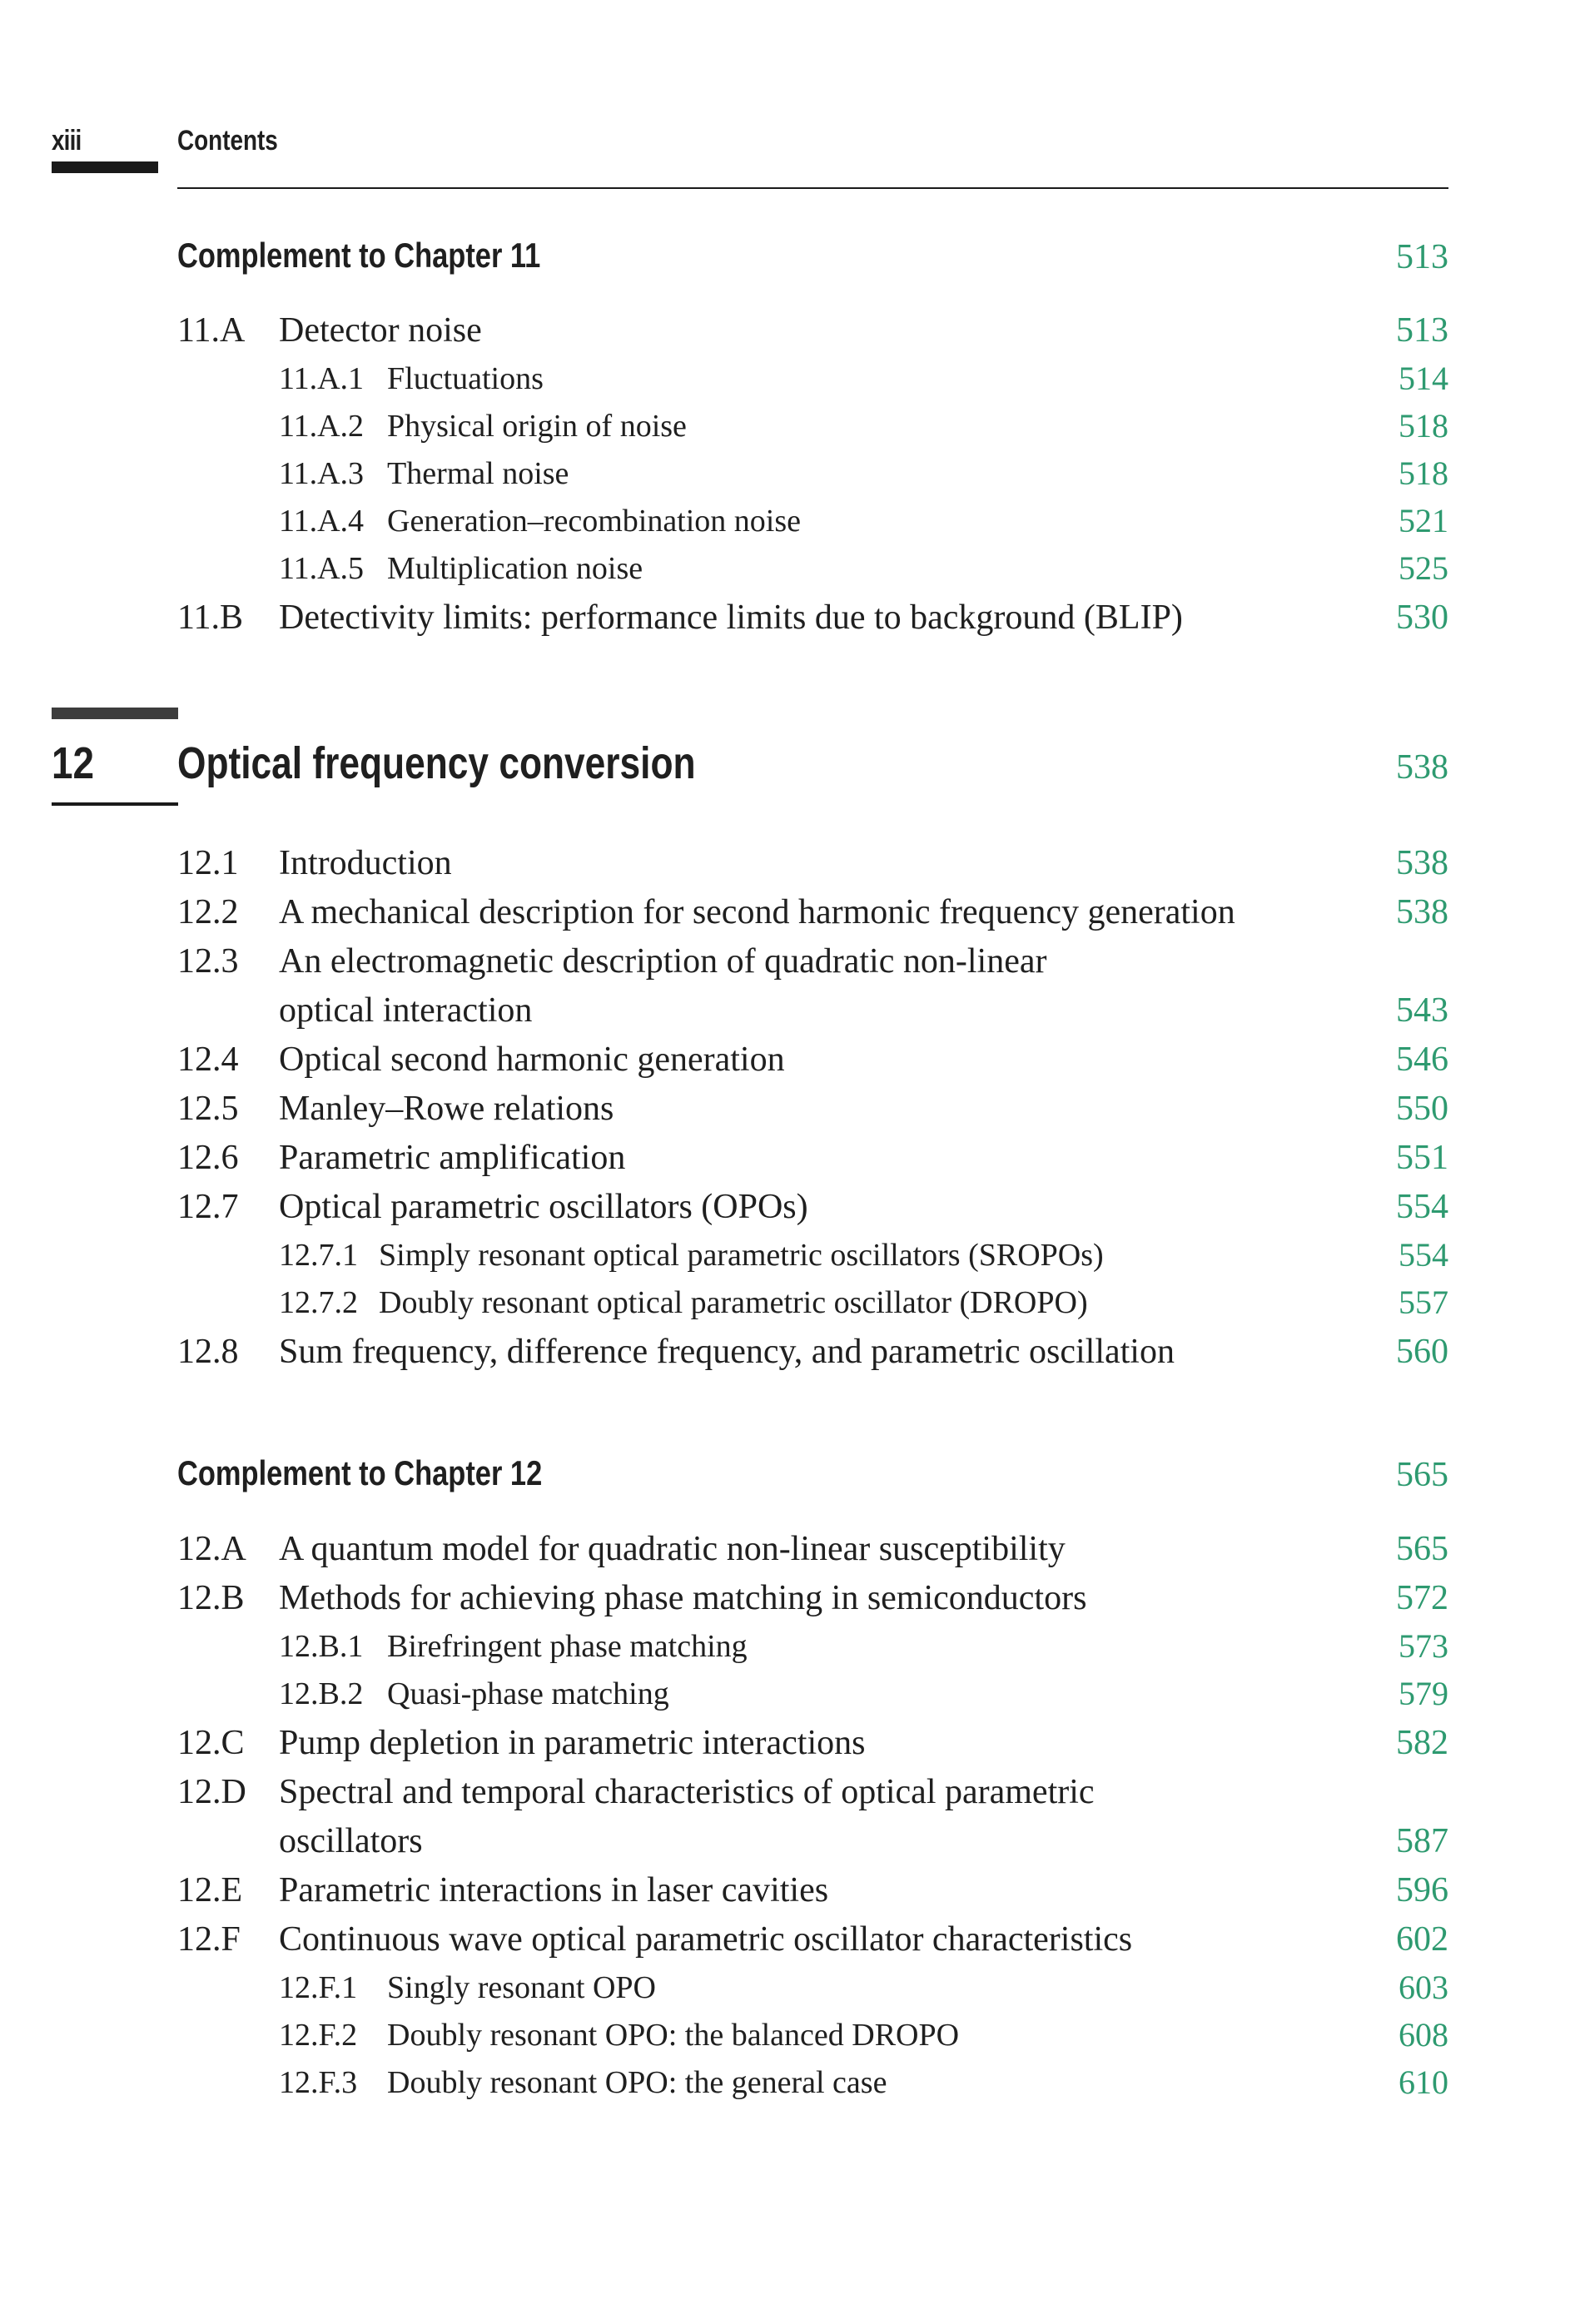  What do you see at coordinates (322, 426) in the screenshot?
I see `toc-subentry-number: 11.A.2` at bounding box center [322, 426].